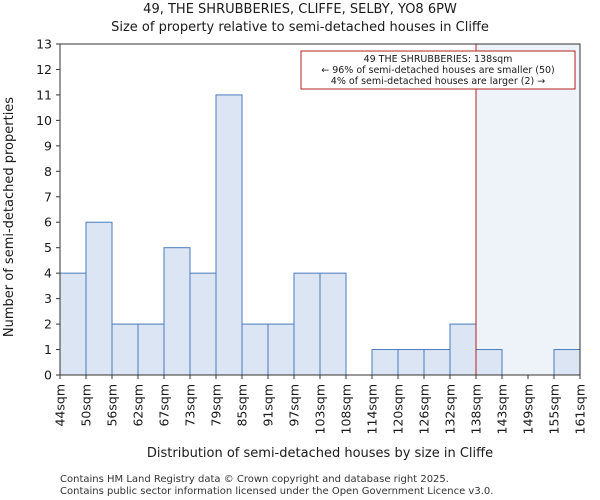 This screenshot has width=600, height=500. I want to click on x-tick-label-67sqm: 67sqm, so click(164, 405).